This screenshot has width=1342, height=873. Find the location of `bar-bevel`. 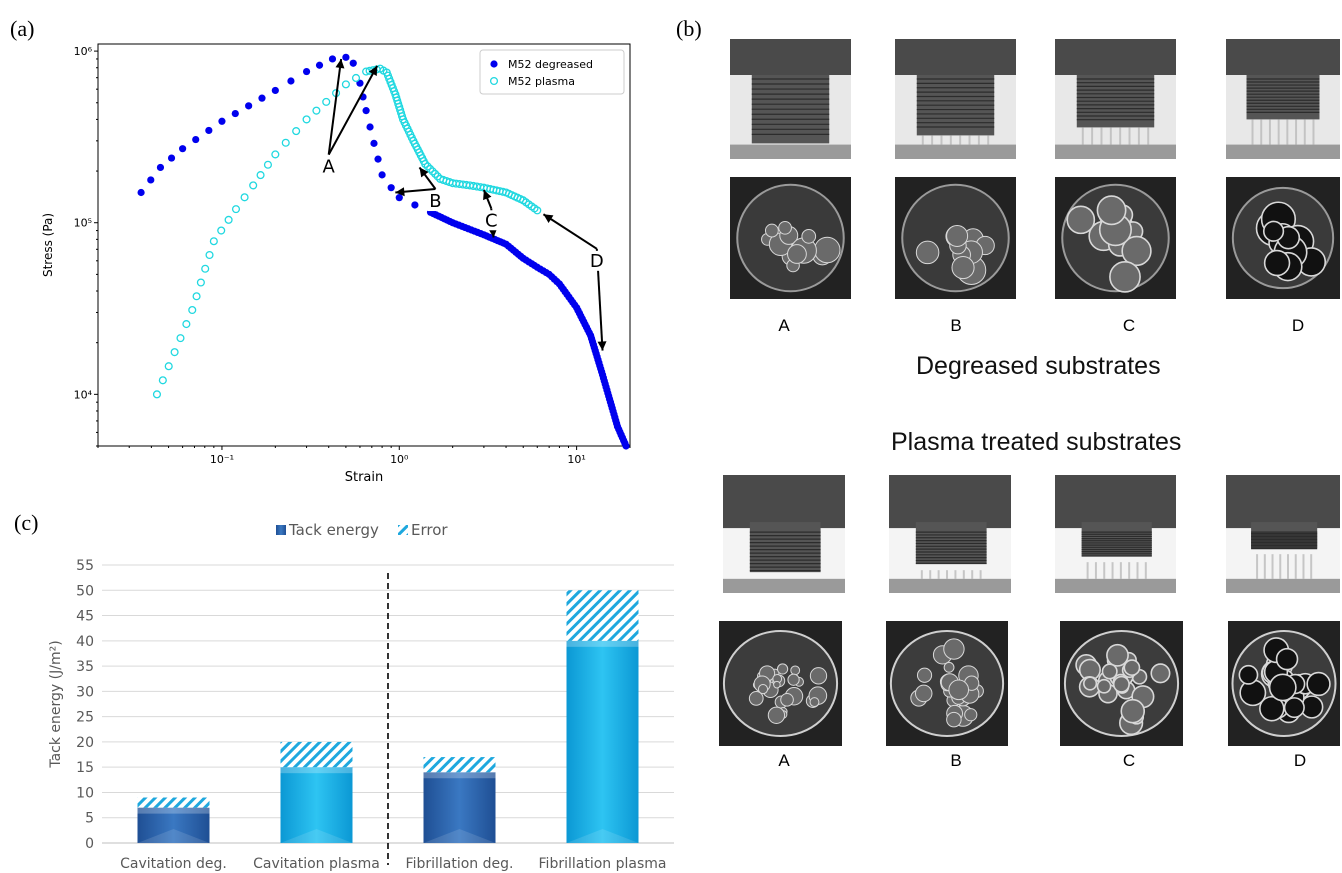

bar-bevel is located at coordinates (602, 836).